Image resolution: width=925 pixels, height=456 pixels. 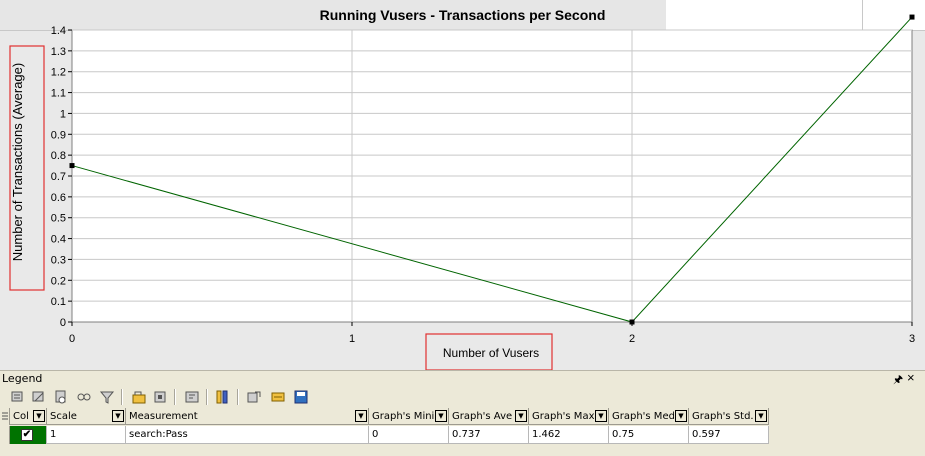 What do you see at coordinates (462, 378) in the screenshot?
I see `legend-header: Legend 🖈 ×` at bounding box center [462, 378].